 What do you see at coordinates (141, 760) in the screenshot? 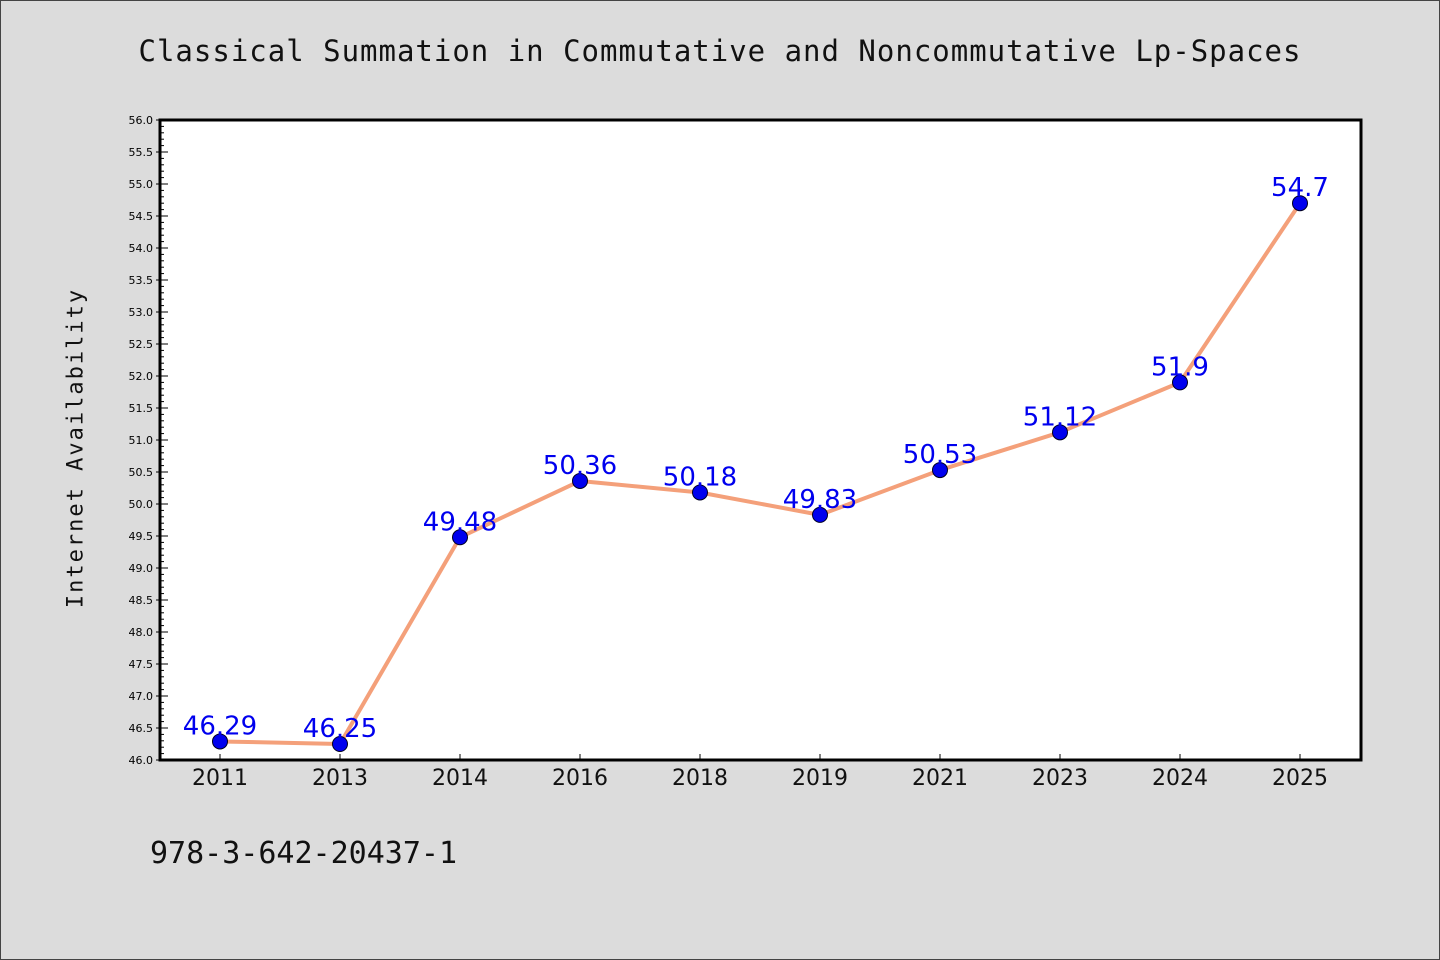
I see `y-tick-label: 46.0` at bounding box center [141, 760].